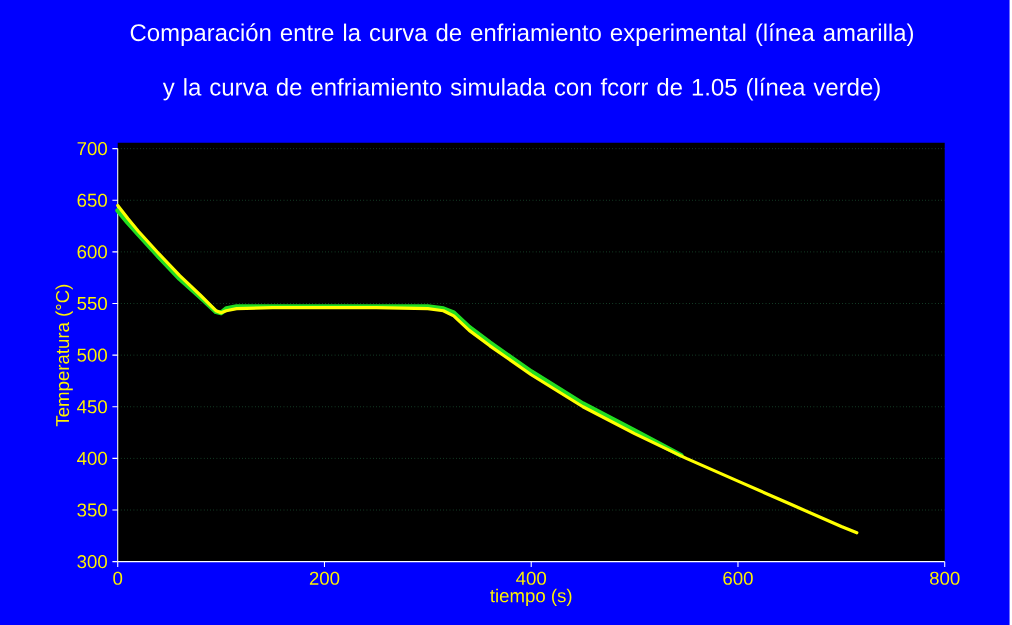 This screenshot has width=1012, height=625. Describe the element at coordinates (92, 510) in the screenshot. I see `y-tick-label: 350` at that location.